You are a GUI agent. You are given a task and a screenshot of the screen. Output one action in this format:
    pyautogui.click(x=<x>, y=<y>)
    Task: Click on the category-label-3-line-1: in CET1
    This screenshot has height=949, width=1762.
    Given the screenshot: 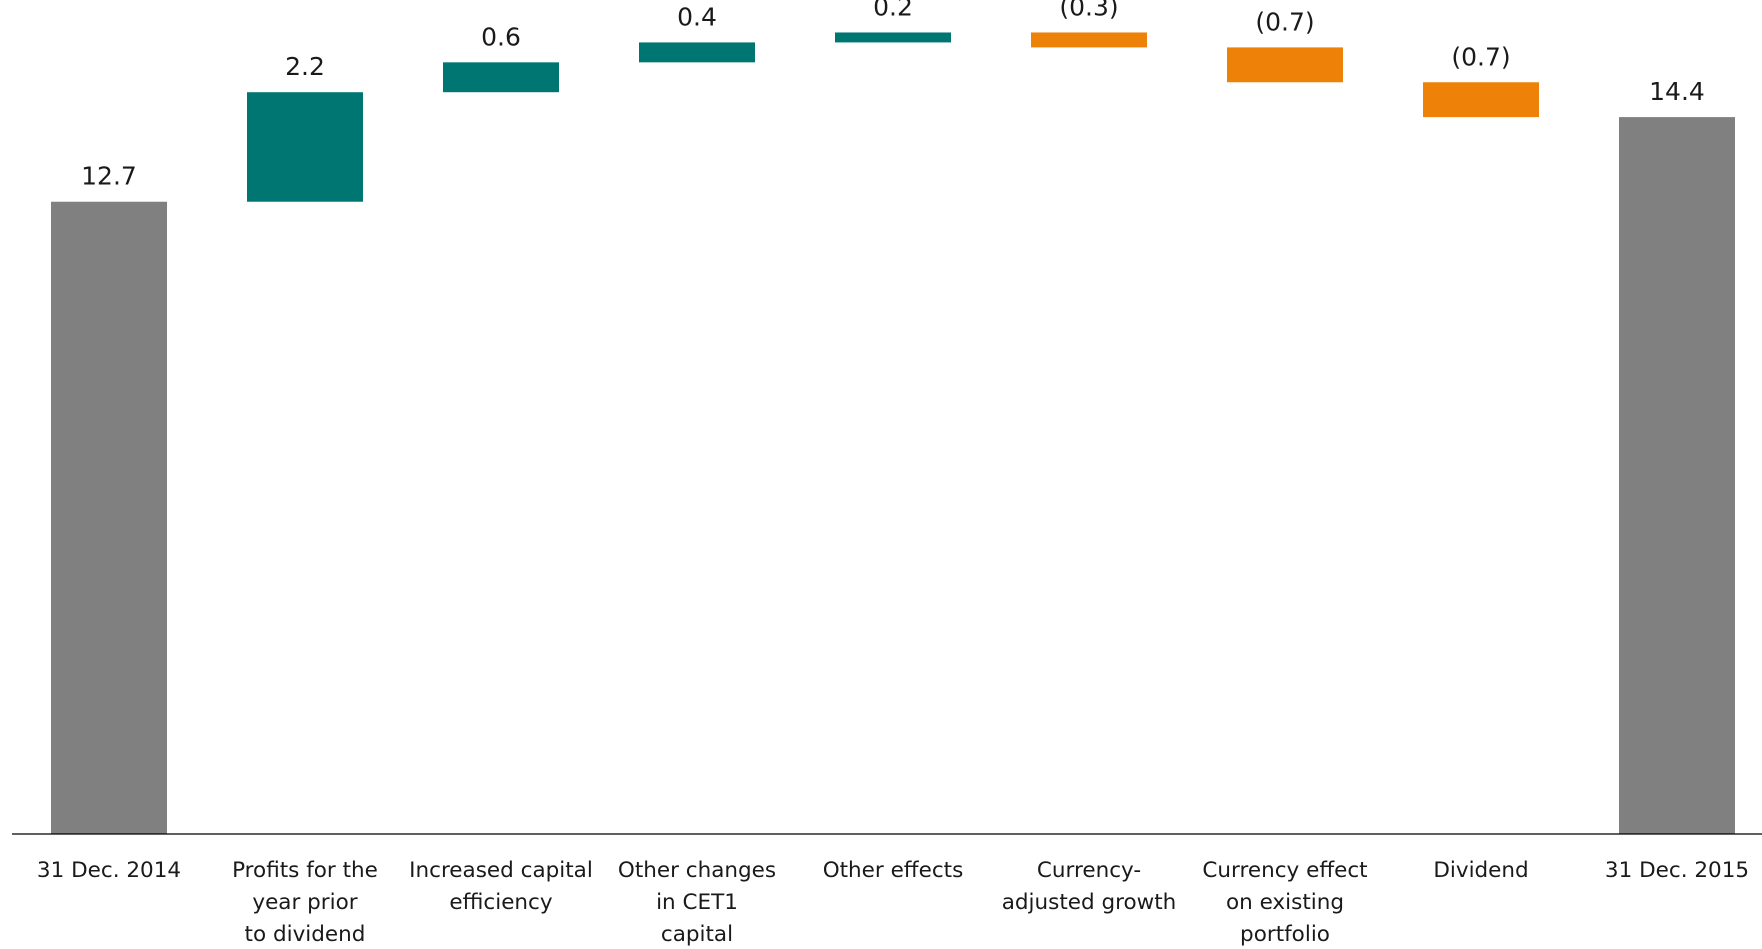 What is the action you would take?
    pyautogui.click(x=697, y=902)
    